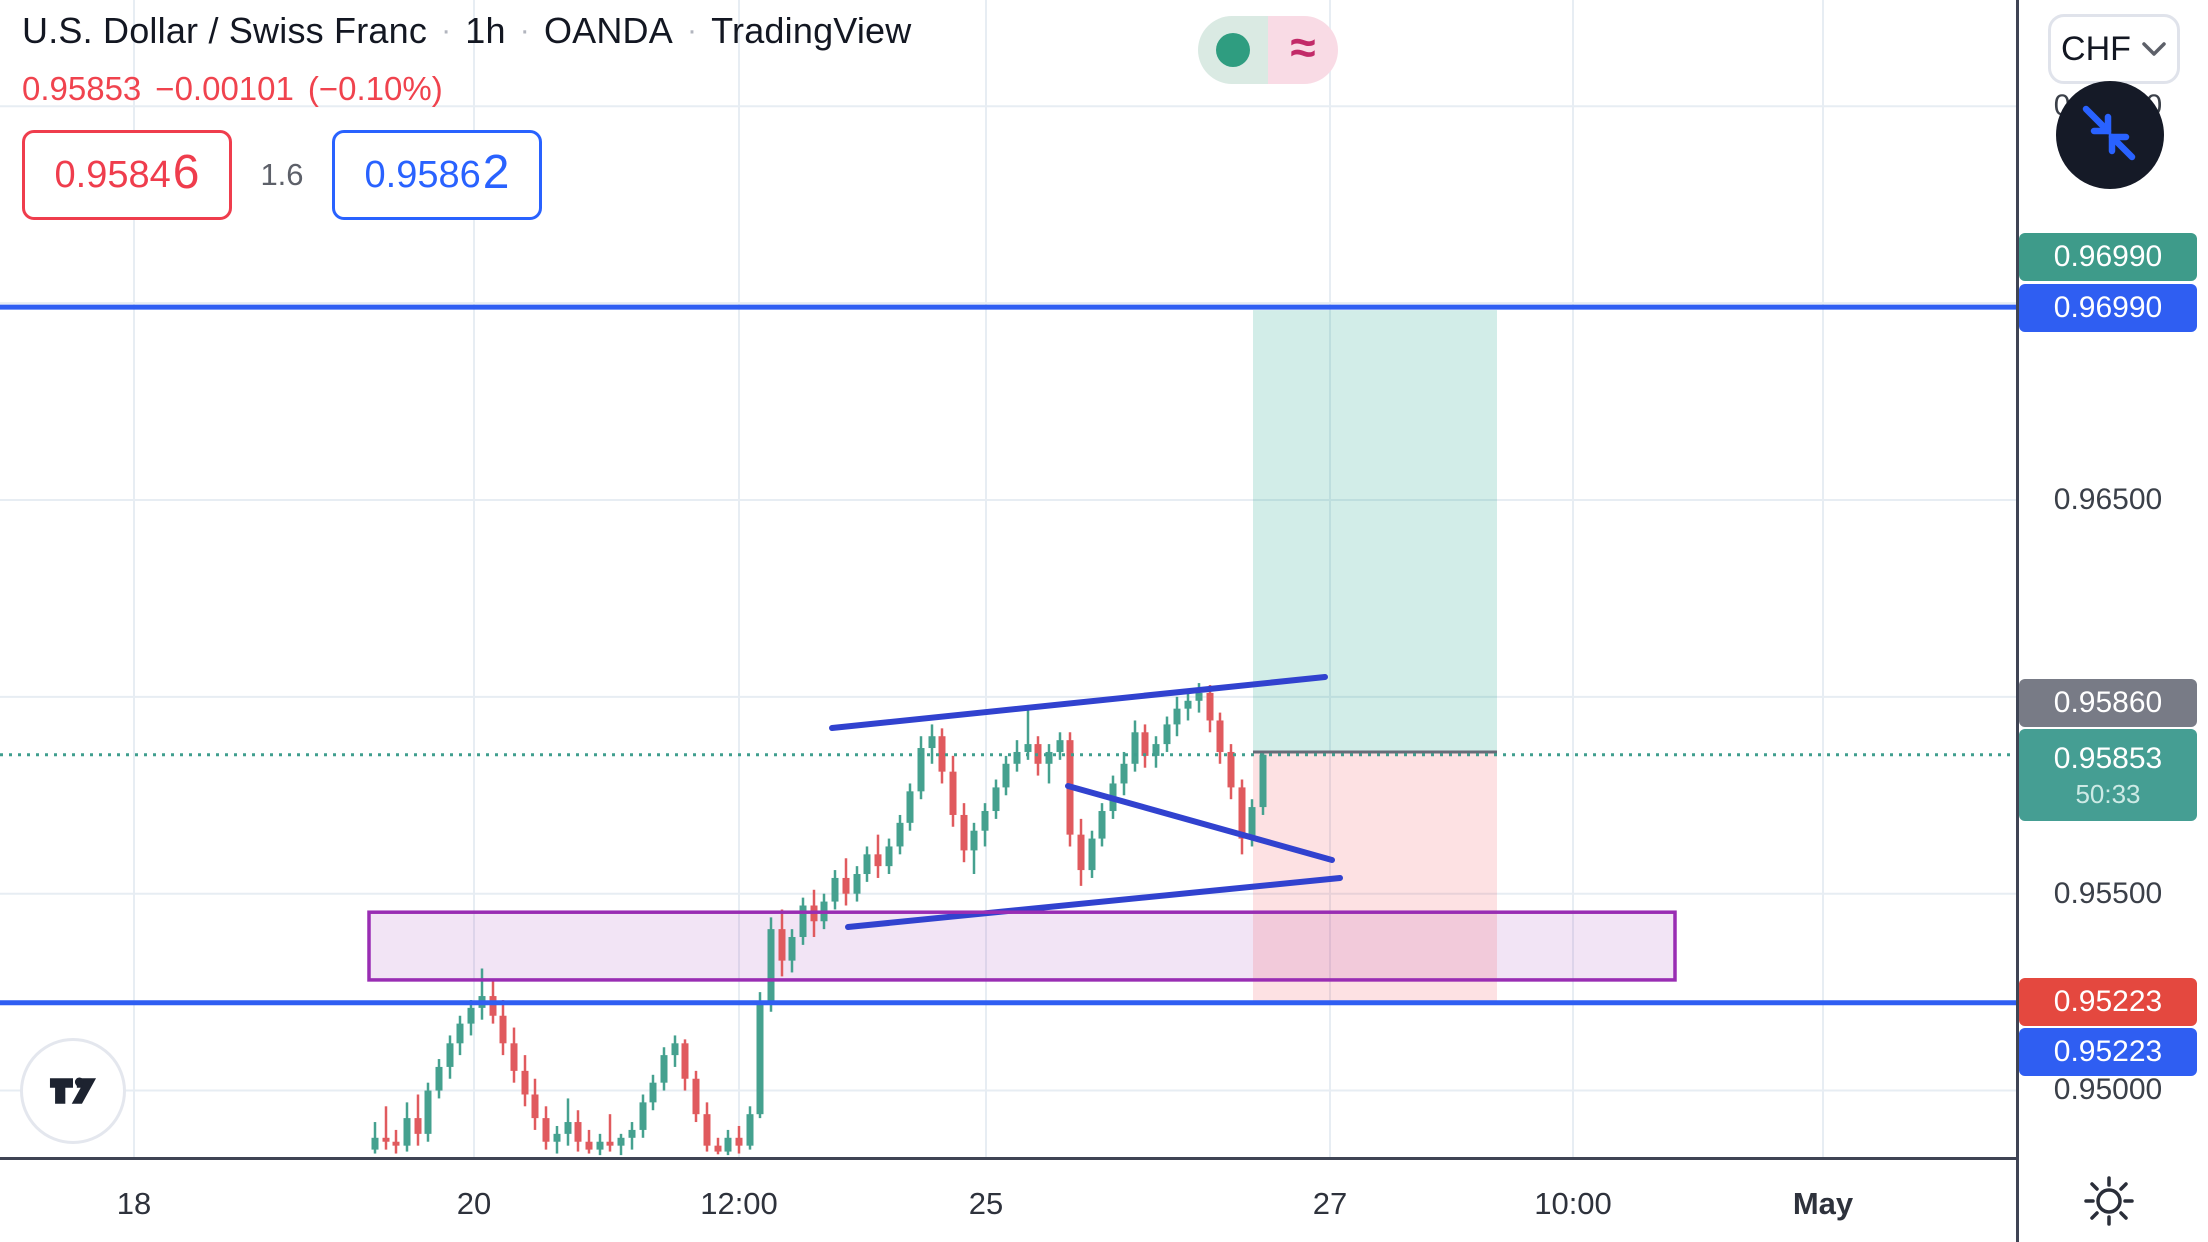 The width and height of the screenshot is (2208, 1242). Describe the element at coordinates (739, 1203) in the screenshot. I see `time-axis-label: 12:00` at that location.